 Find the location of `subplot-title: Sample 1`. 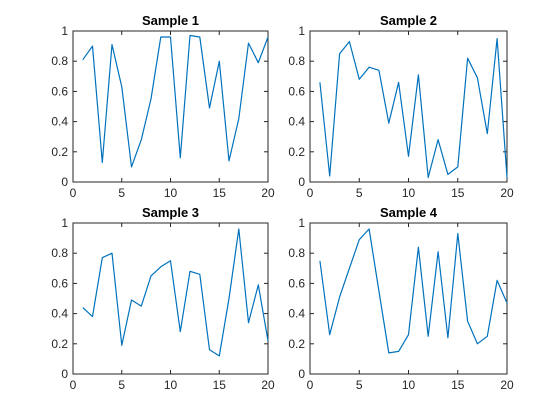

subplot-title: Sample 1 is located at coordinates (170, 20).